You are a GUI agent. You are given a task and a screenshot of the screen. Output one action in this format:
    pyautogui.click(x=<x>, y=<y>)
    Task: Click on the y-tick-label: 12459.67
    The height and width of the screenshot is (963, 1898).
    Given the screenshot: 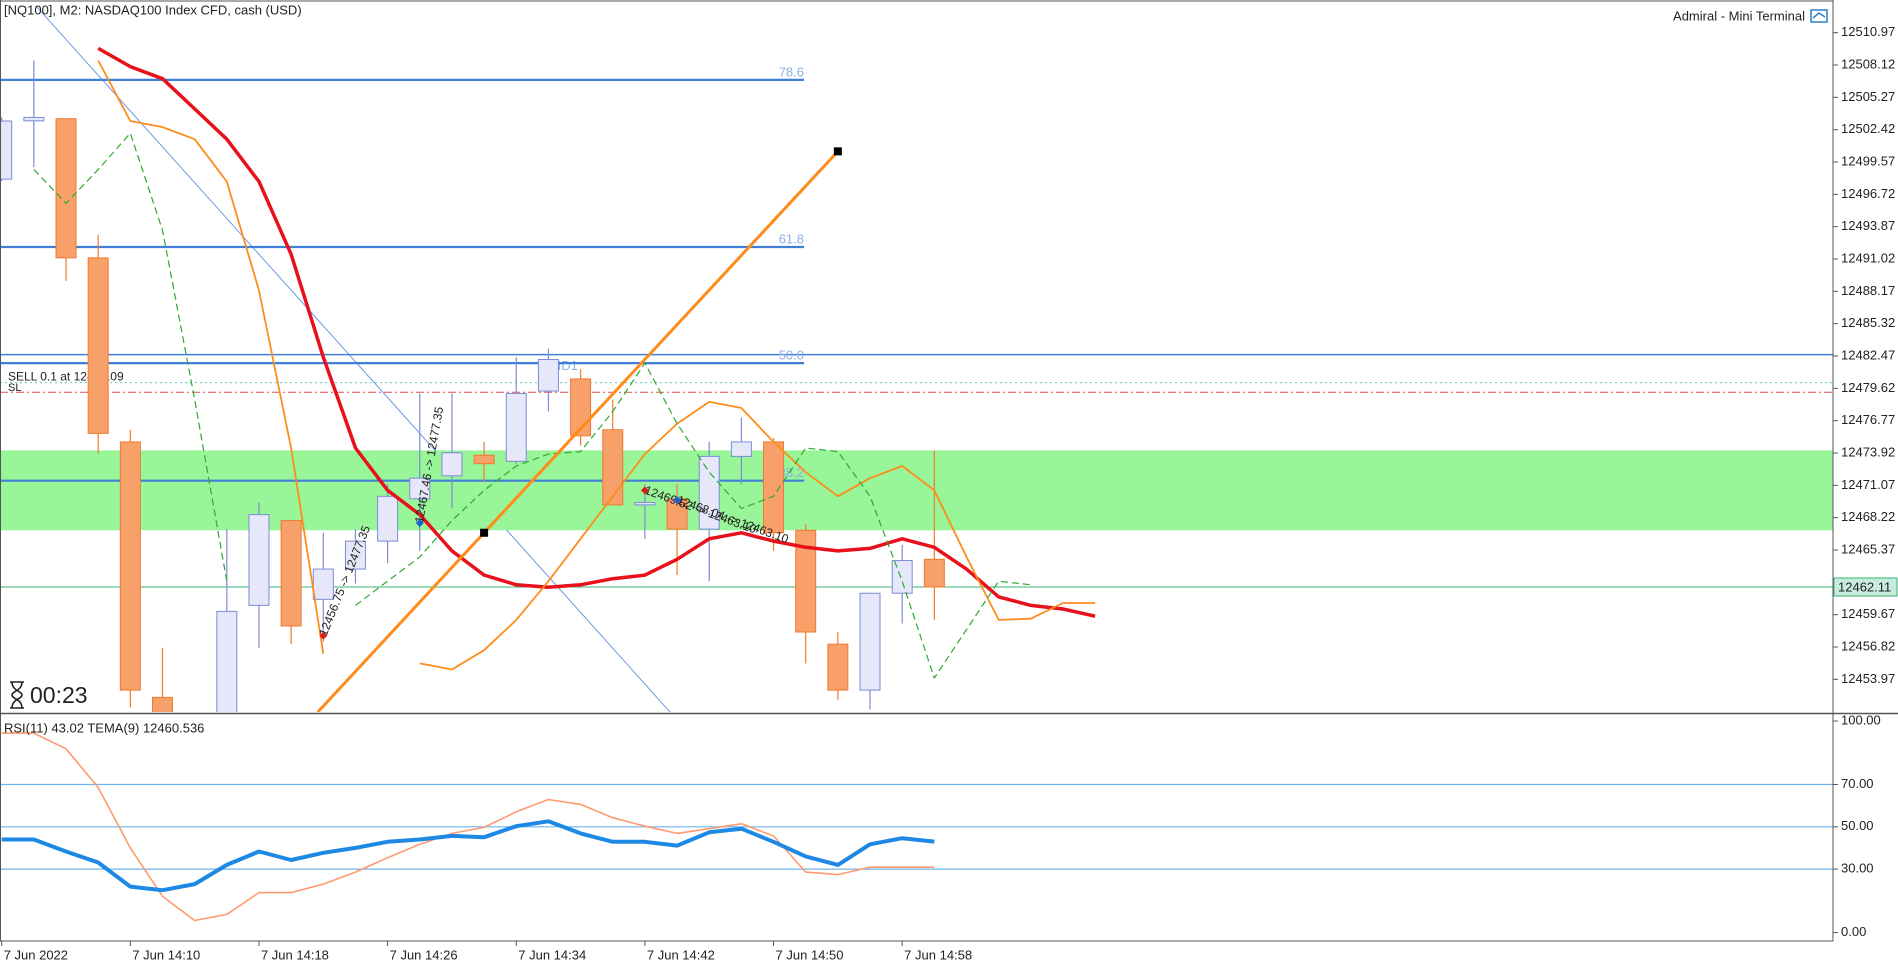 What is the action you would take?
    pyautogui.click(x=1868, y=613)
    